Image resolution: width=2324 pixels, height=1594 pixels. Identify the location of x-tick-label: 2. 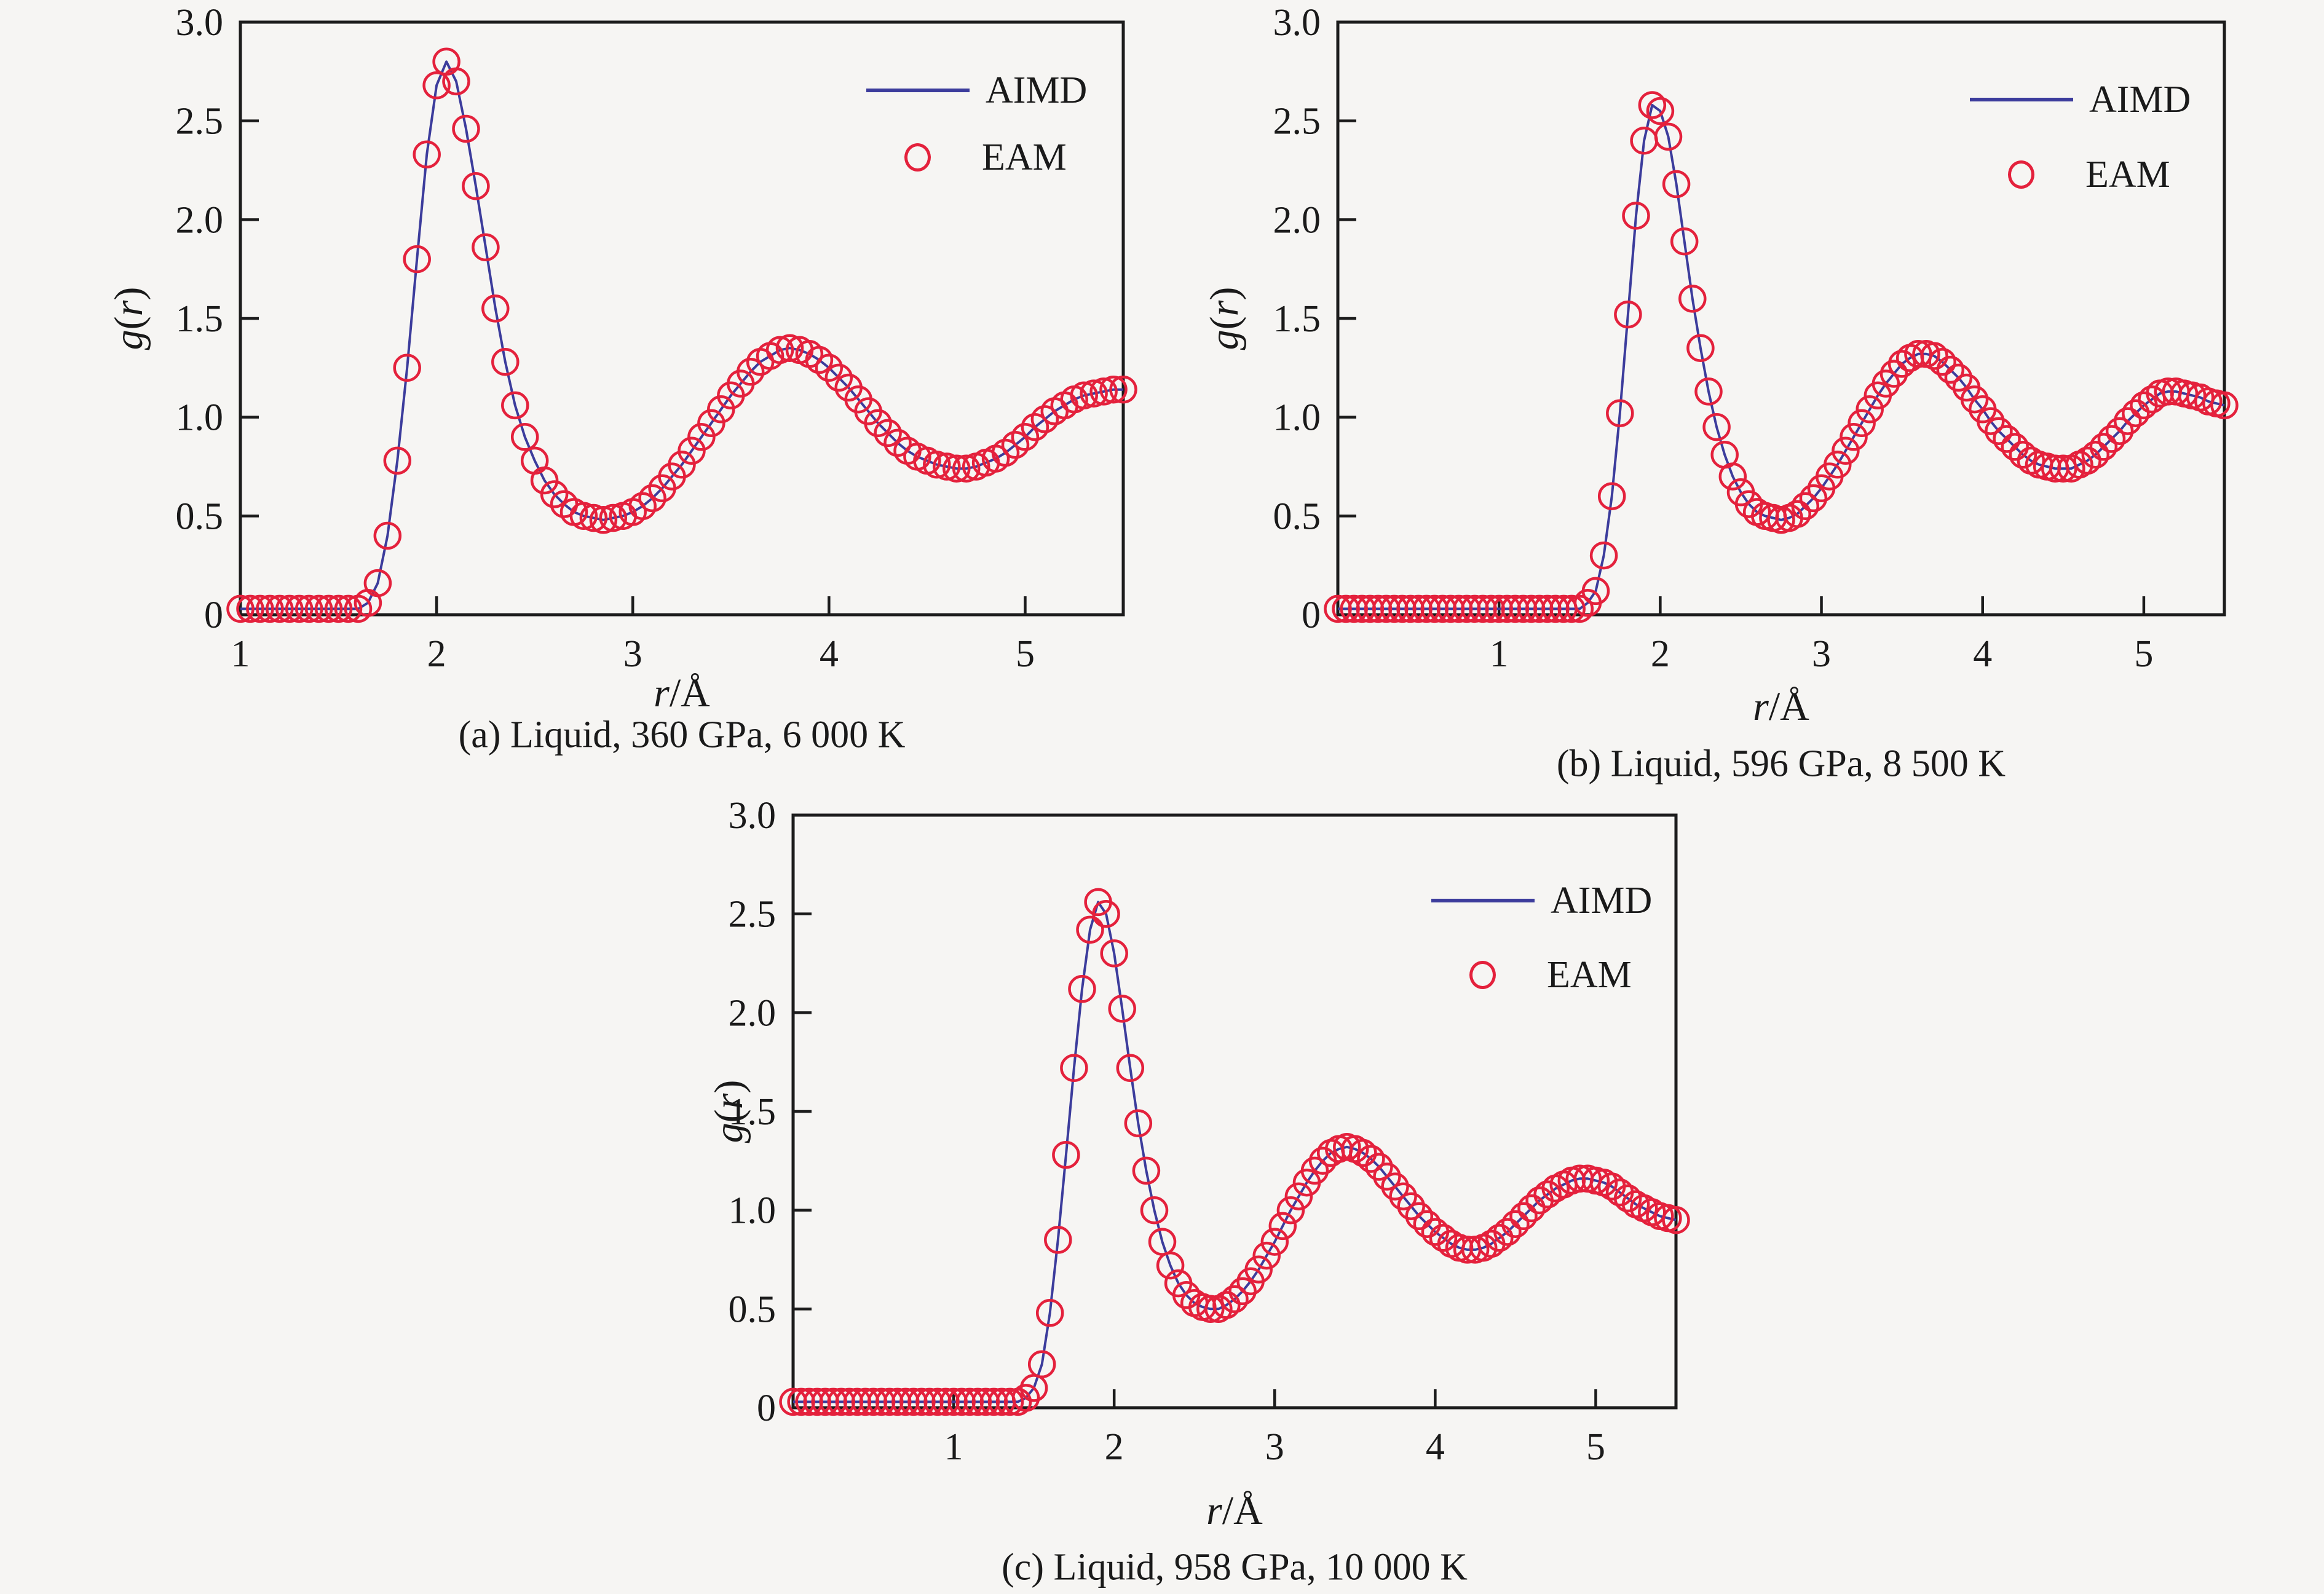
(1660, 654).